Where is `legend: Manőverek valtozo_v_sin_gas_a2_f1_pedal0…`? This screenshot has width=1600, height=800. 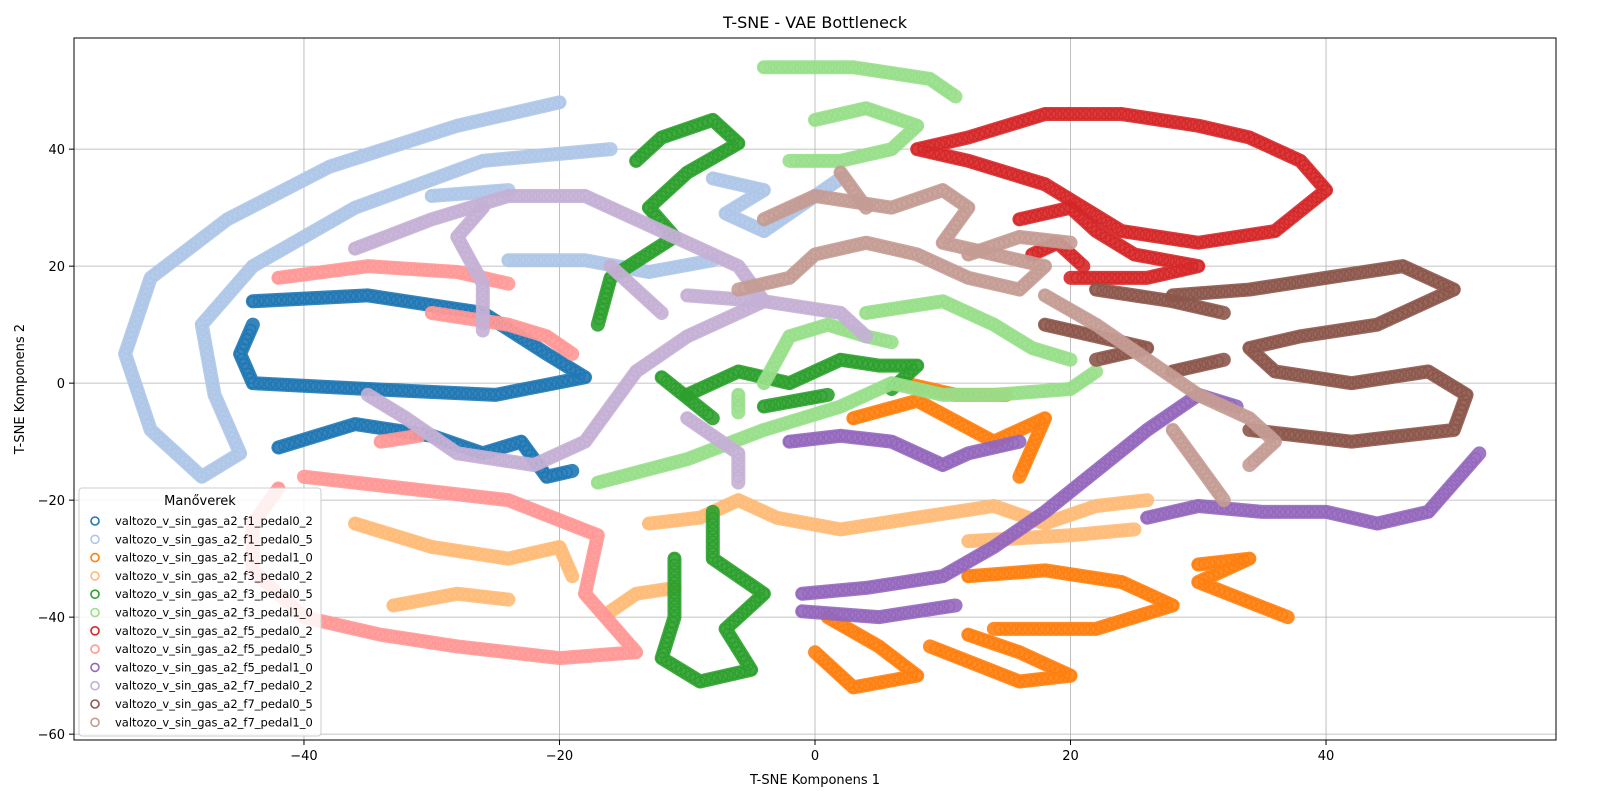
legend: Manőverek valtozo_v_sin_gas_a2_f1_pedal0… is located at coordinates (200, 612).